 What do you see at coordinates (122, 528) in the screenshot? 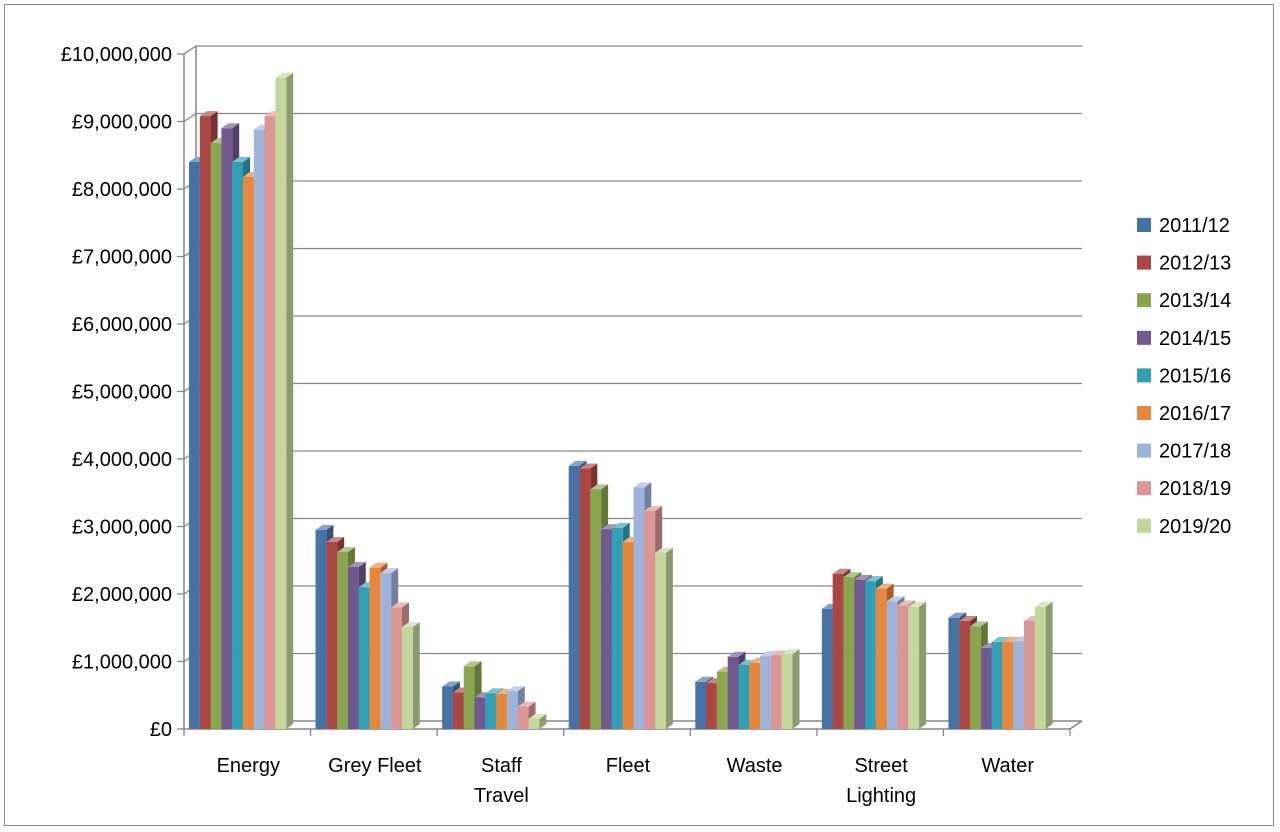
I see `y-tick-label: £3,000,000` at bounding box center [122, 528].